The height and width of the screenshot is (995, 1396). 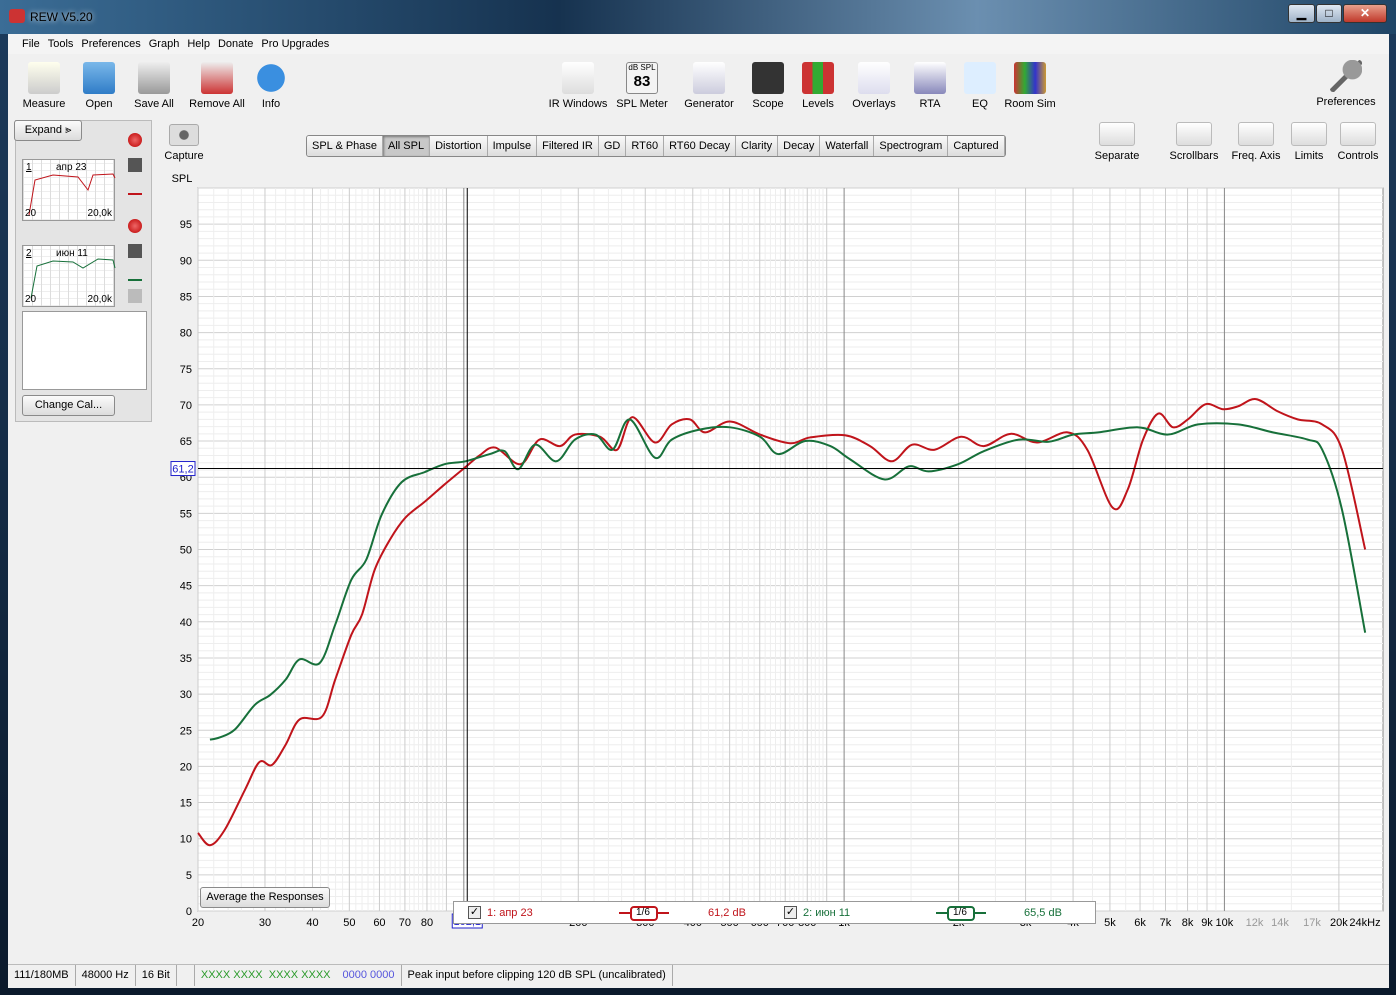 I want to click on toolbar-label: Info, so click(x=271, y=104).